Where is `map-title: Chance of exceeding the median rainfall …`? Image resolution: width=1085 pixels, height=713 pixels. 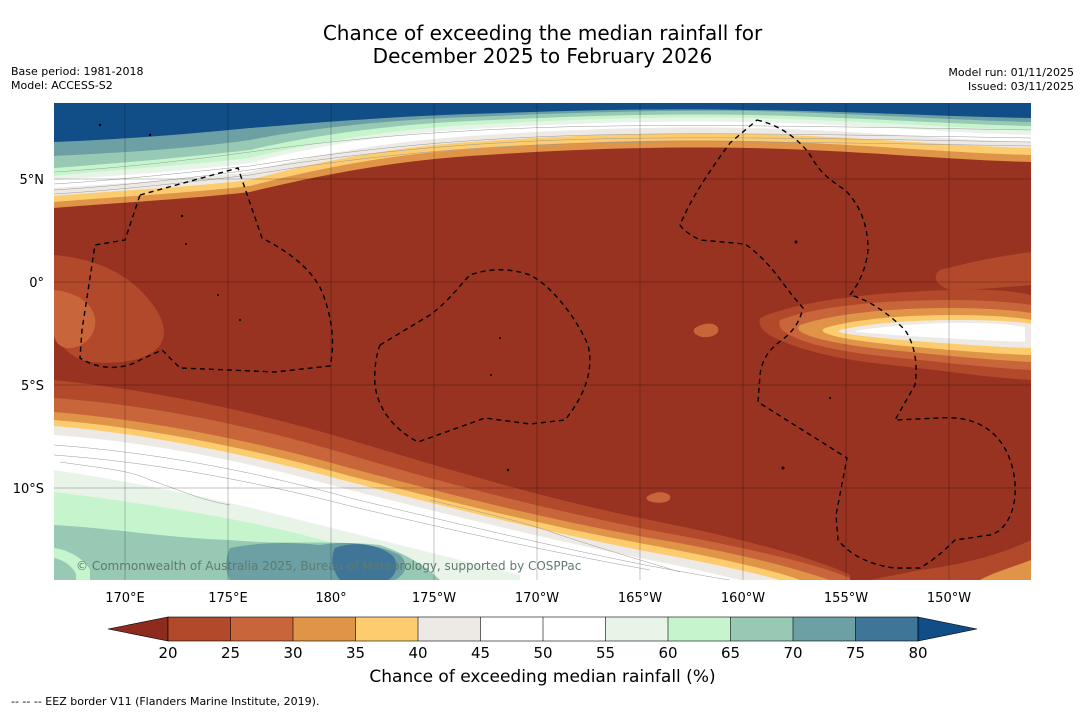
map-title: Chance of exceeding the median rainfall … is located at coordinates (542, 45).